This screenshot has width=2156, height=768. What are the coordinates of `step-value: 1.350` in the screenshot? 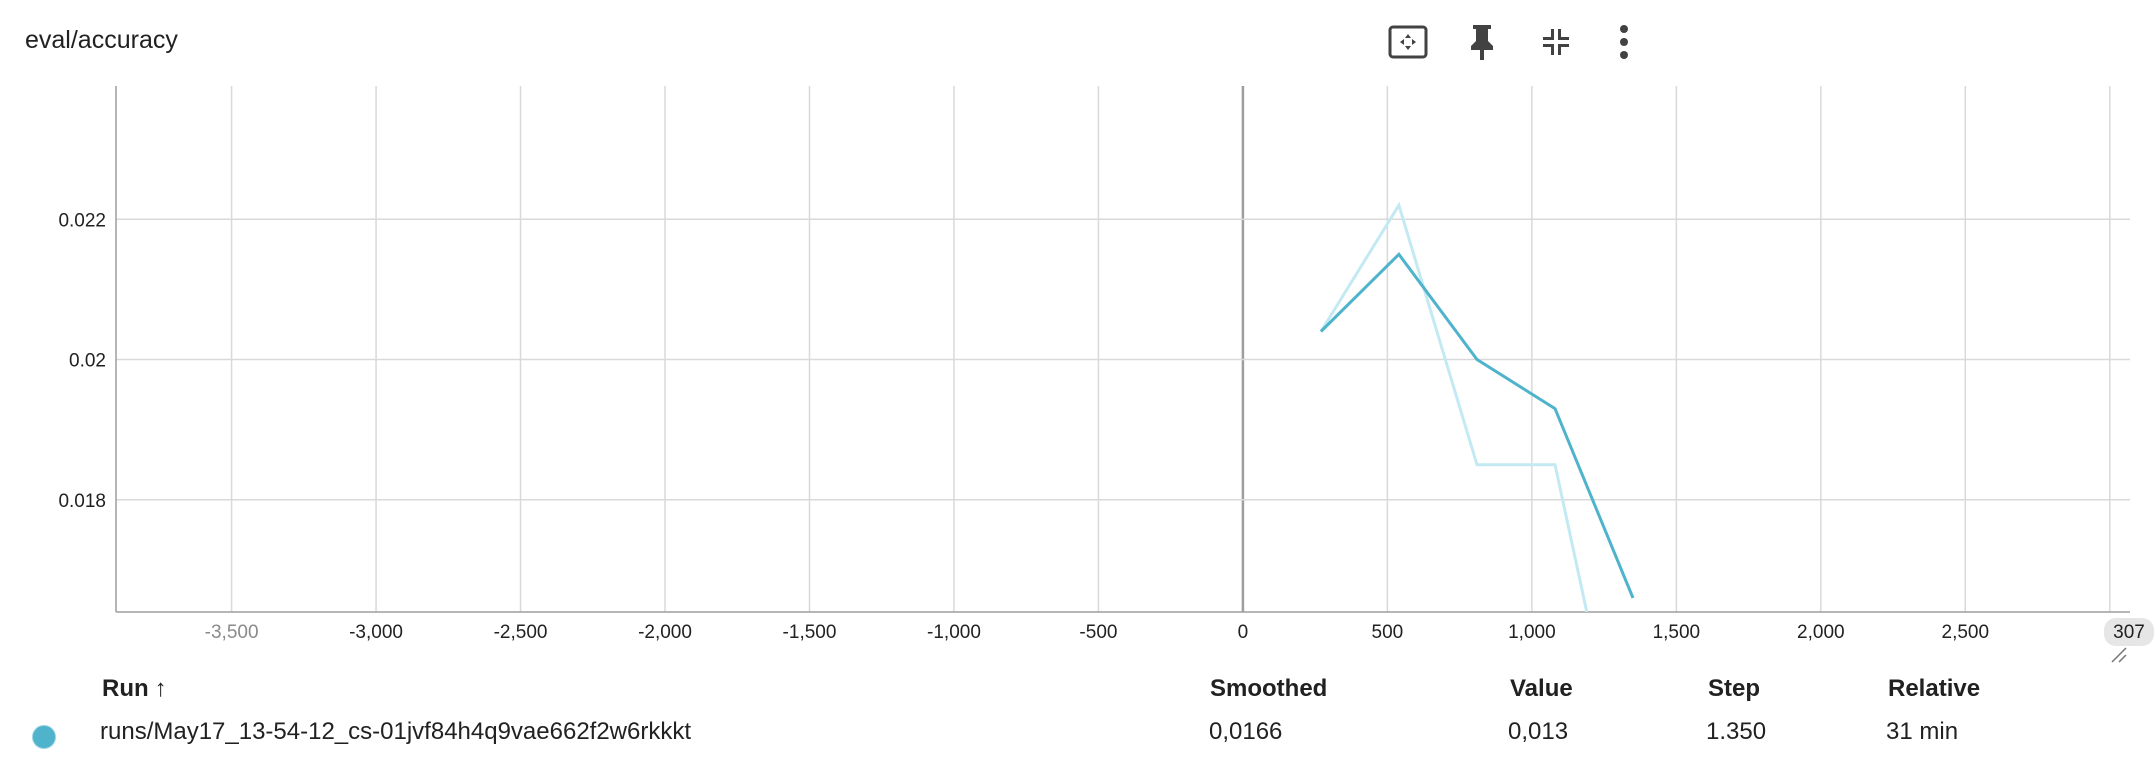 It's located at (1736, 731).